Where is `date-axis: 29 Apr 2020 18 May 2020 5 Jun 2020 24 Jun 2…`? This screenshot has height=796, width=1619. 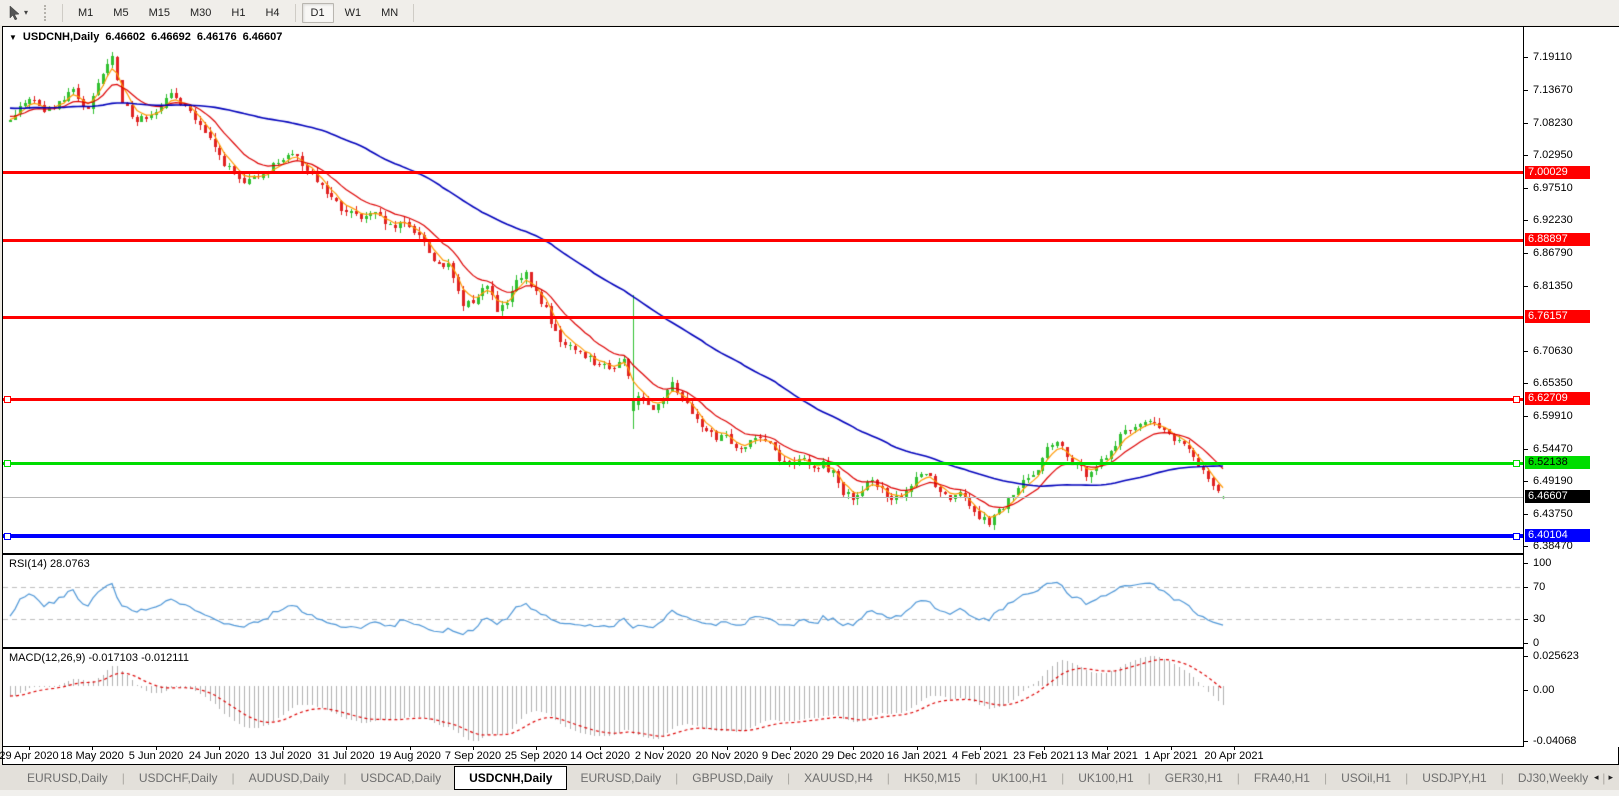
date-axis: 29 Apr 2020 18 May 2020 5 Jun 2020 24 Jun 2… is located at coordinates (809, 755).